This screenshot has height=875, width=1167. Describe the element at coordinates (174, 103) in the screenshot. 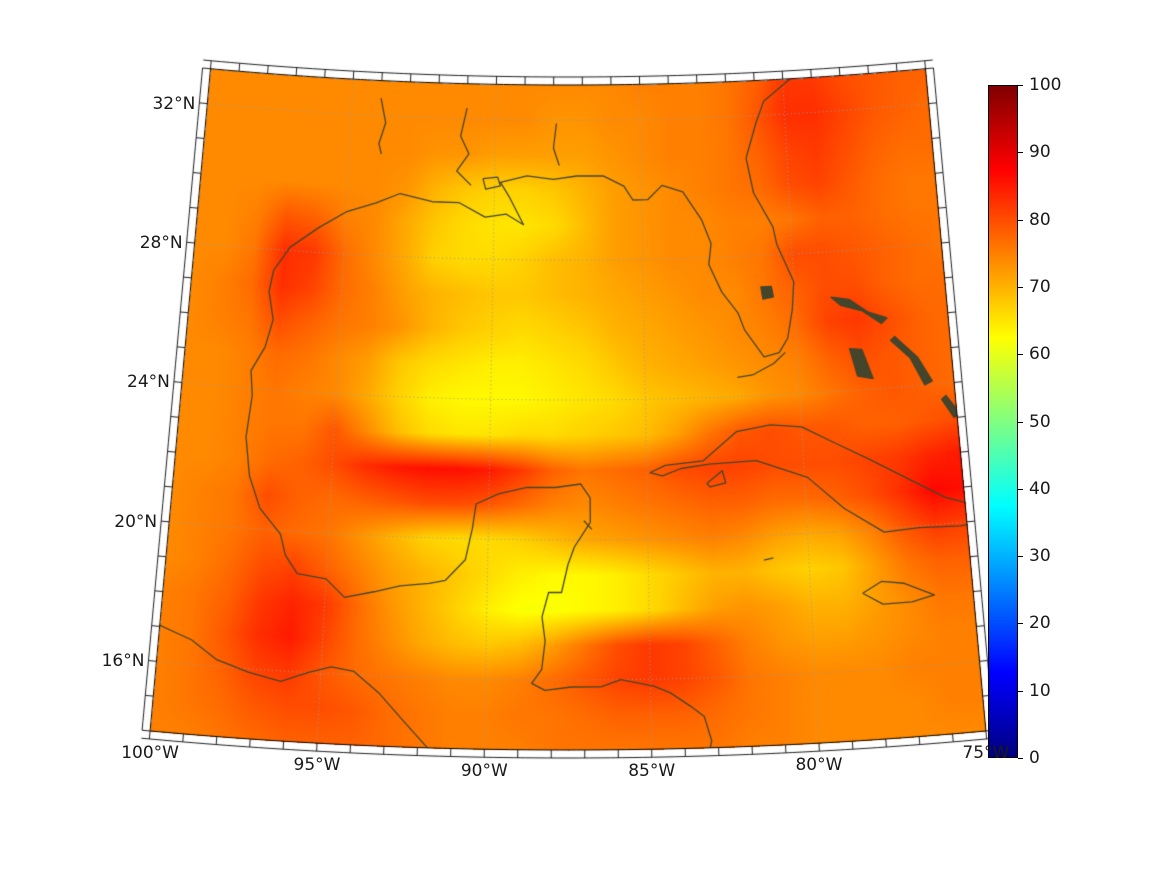

I see `lat-tick-label: 32°N` at that location.